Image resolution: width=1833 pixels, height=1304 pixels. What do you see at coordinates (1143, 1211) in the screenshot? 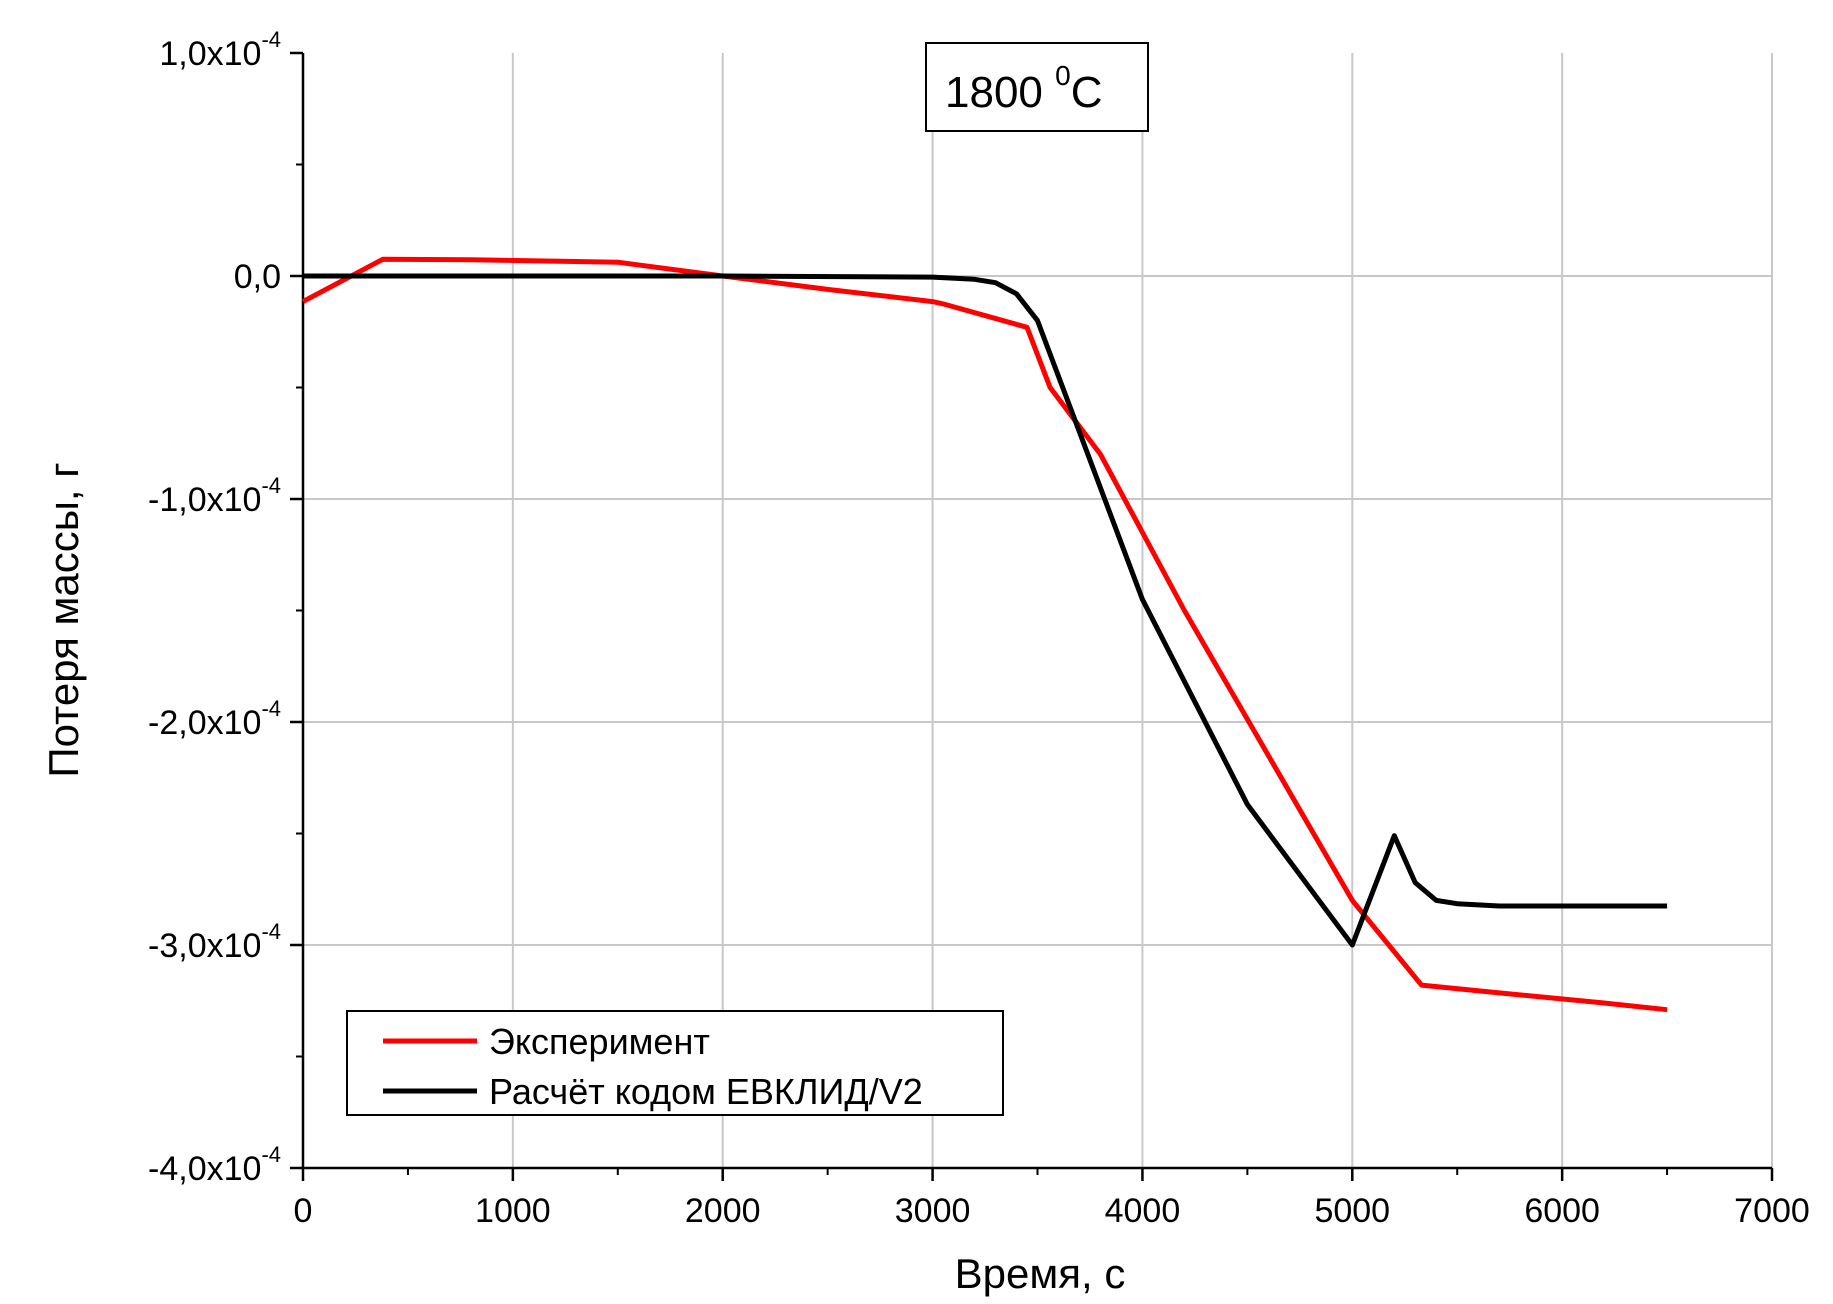
I see `x-tick-label: 4000` at bounding box center [1143, 1211].